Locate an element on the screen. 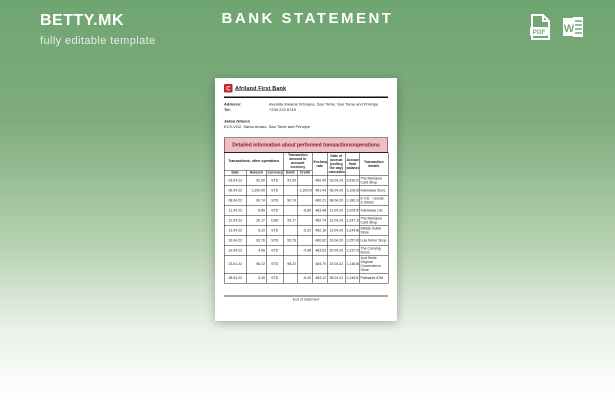  table-cell: 03.04.20 is located at coordinates (336, 180).